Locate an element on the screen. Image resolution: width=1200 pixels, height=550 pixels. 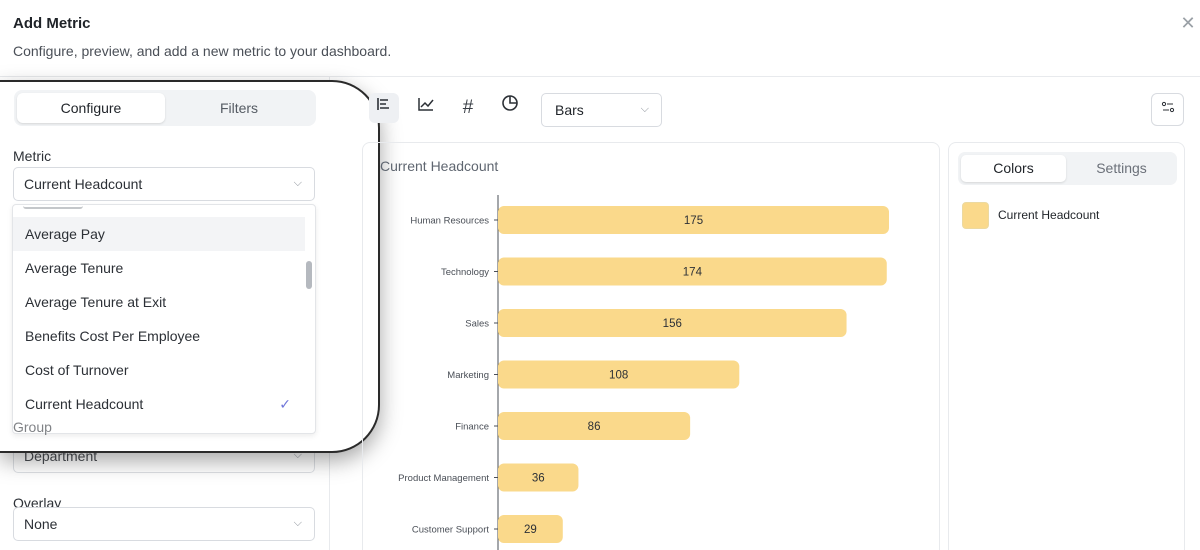
close-icon: ✕ is located at coordinates (1188, 23).